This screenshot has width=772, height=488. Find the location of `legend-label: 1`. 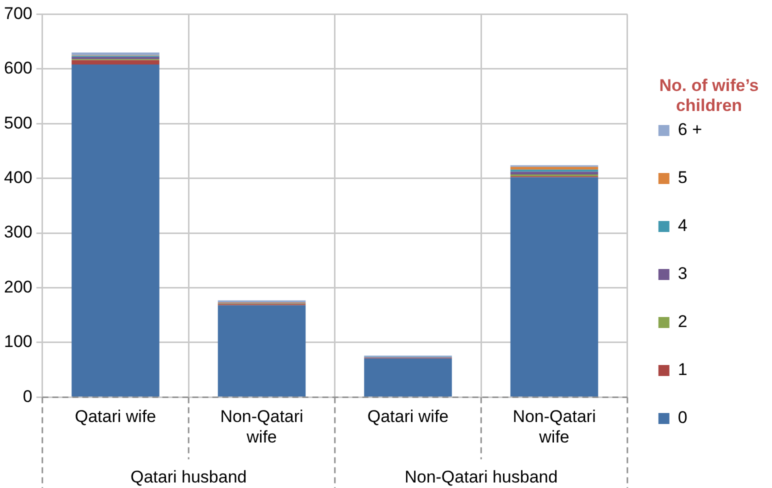

legend-label: 1 is located at coordinates (683, 370).